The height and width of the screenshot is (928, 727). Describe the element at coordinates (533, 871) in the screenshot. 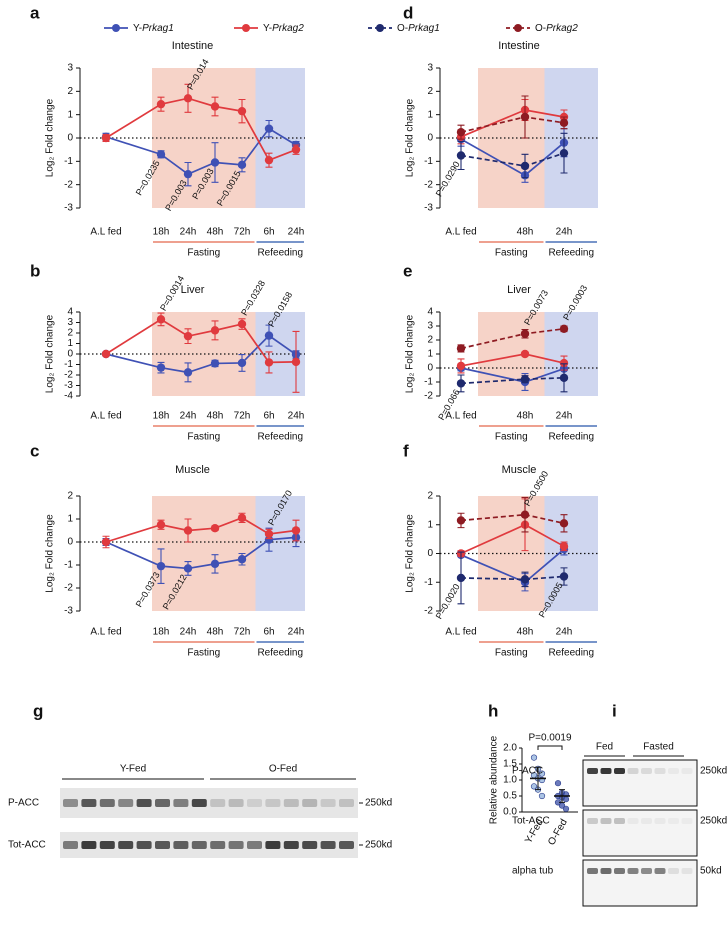

I see `row-label: alpha tub` at that location.